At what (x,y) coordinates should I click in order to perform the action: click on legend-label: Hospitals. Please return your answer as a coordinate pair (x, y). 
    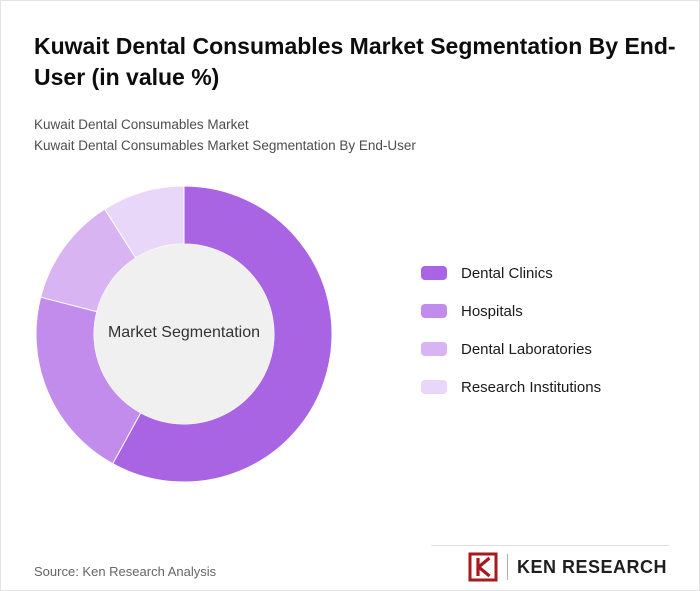
    Looking at the image, I should click on (492, 311).